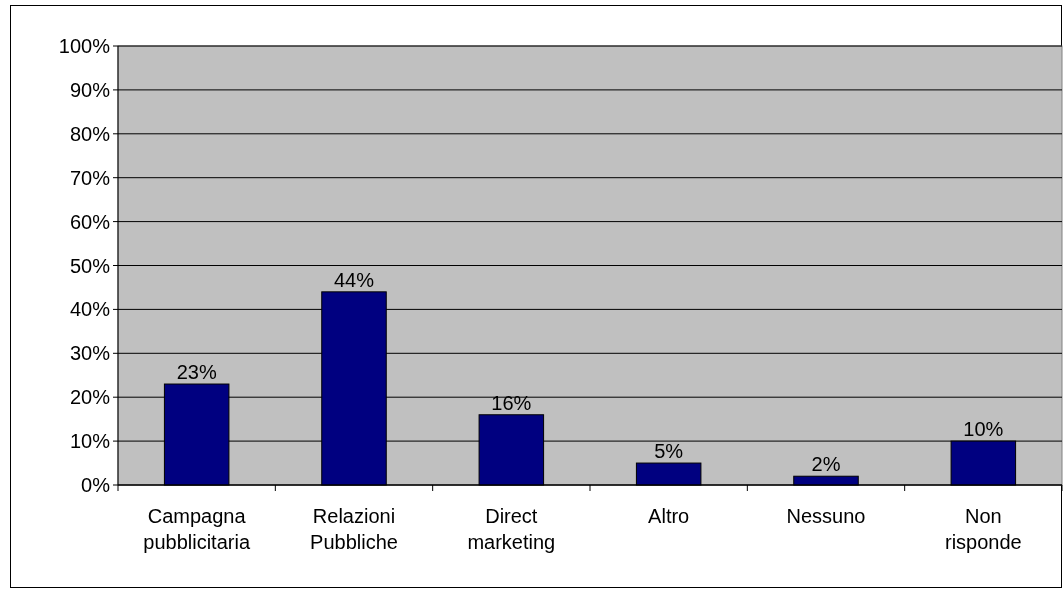 Image resolution: width=1063 pixels, height=589 pixels. Describe the element at coordinates (90, 353) in the screenshot. I see `y-tick-label: 30%` at that location.